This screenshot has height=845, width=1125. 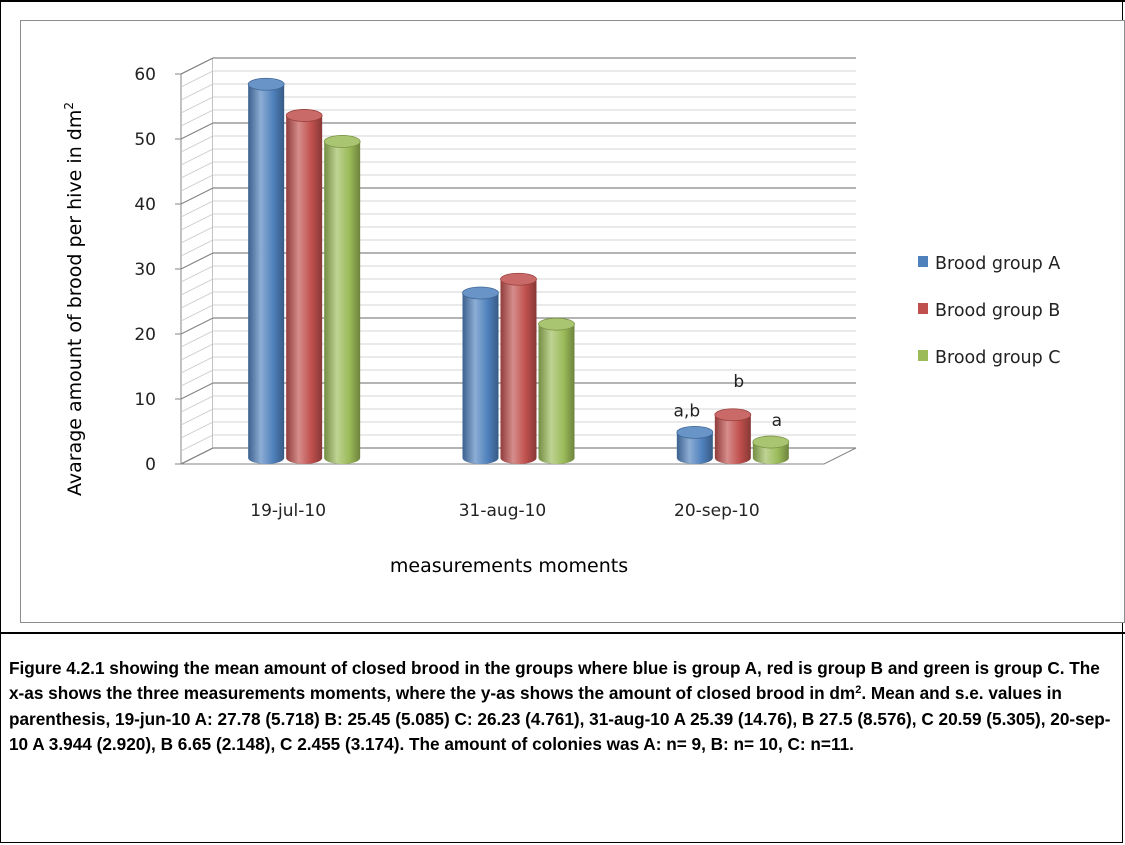 I want to click on caption-superscript: 2, so click(x=858, y=690).